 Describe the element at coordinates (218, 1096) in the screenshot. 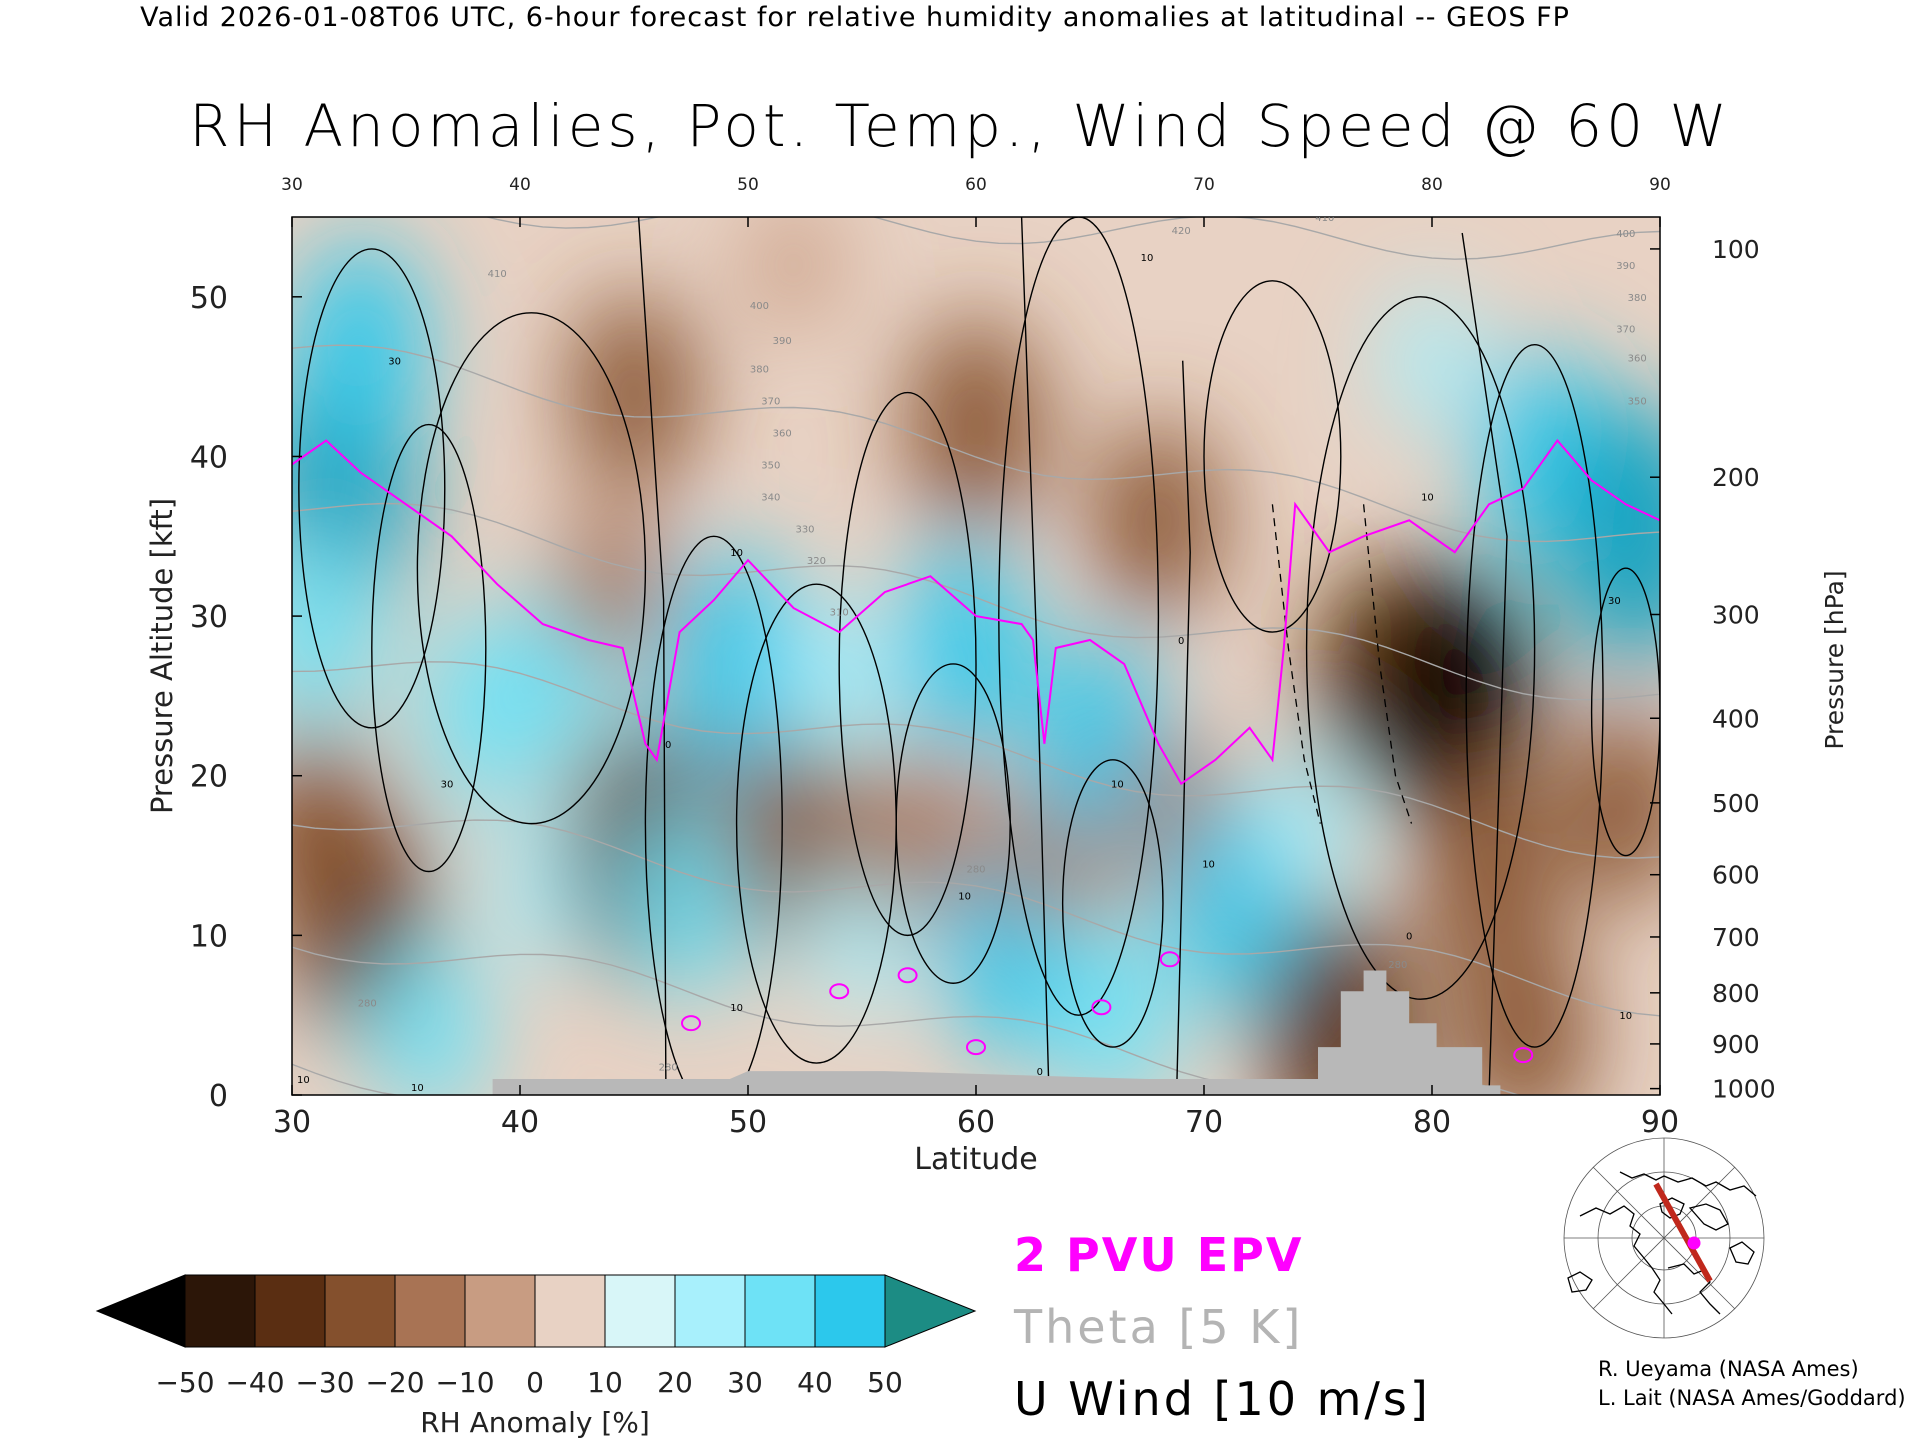

I see `y-tick-label: 0` at that location.